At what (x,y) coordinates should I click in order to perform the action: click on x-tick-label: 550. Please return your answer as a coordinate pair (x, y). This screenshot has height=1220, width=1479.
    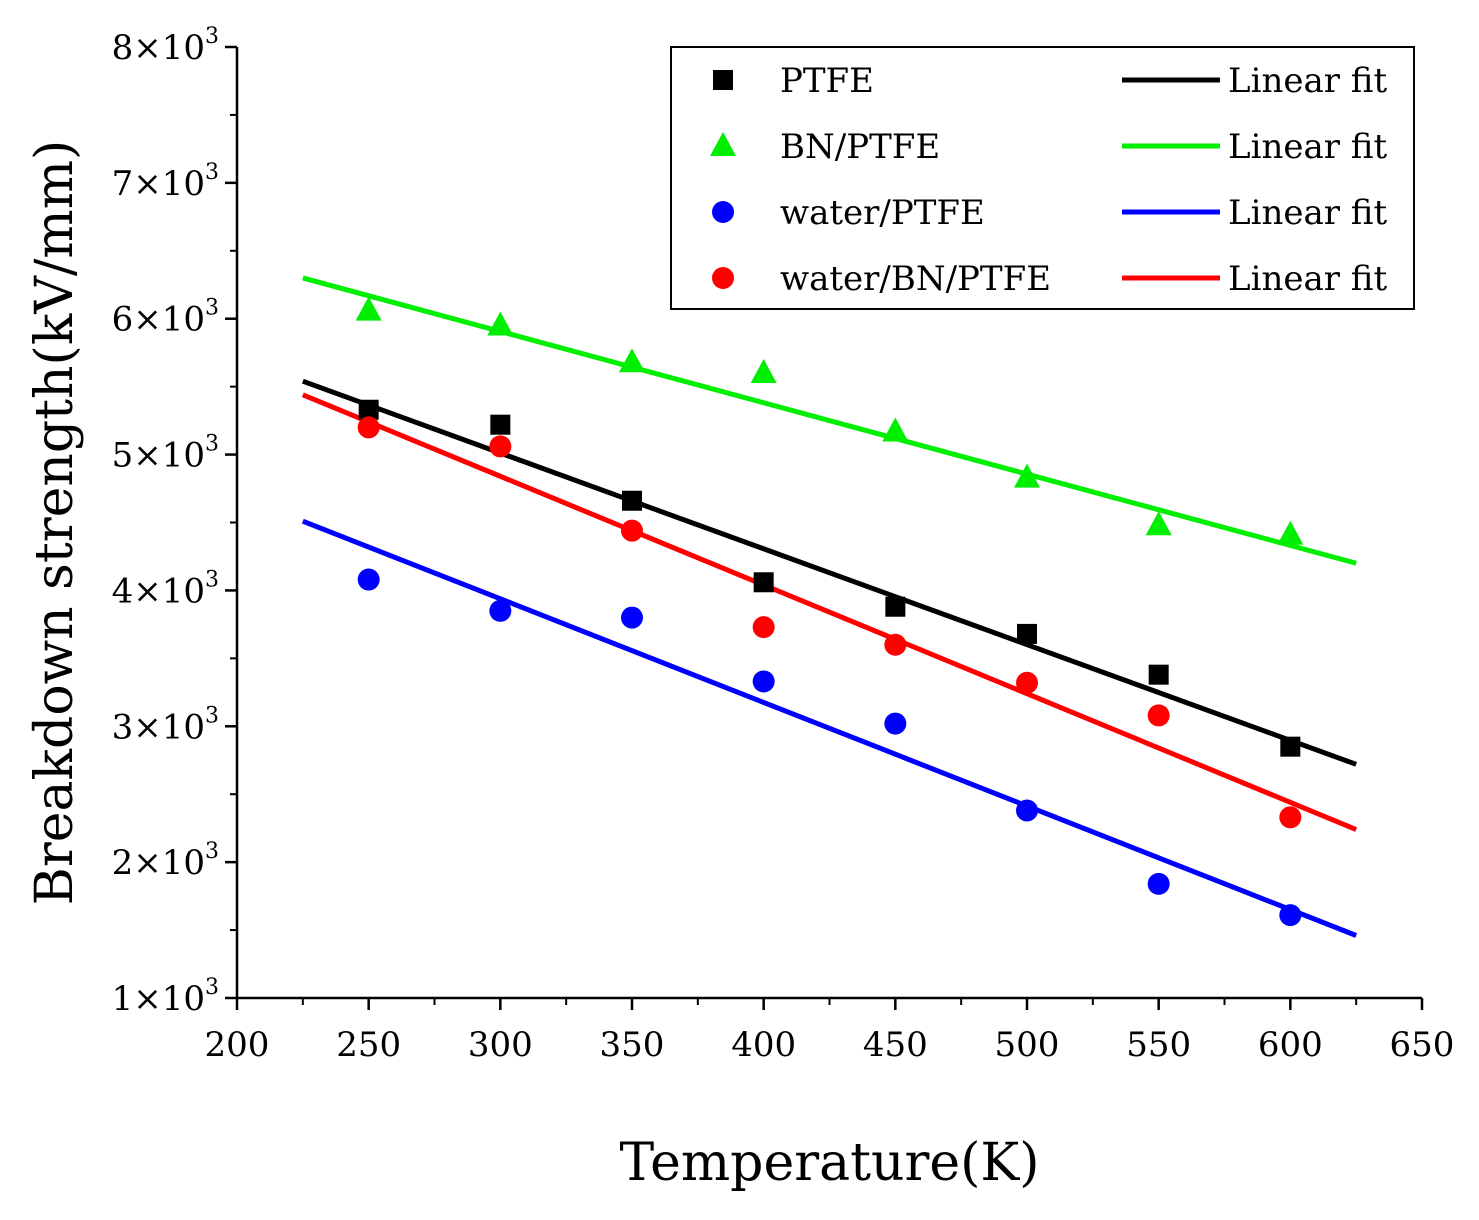
    Looking at the image, I should click on (1158, 1045).